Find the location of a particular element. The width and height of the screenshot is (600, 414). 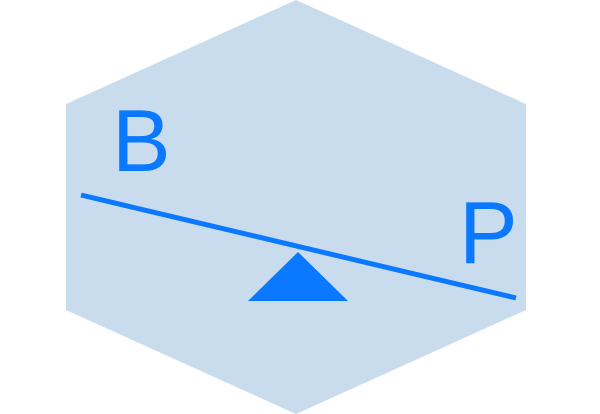

fulcrum-triangle-icon is located at coordinates (298, 276).